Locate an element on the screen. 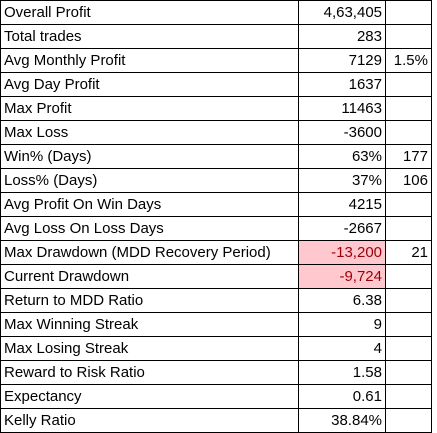 The image size is (437, 433). row-value: -9,724 is located at coordinates (342, 276).